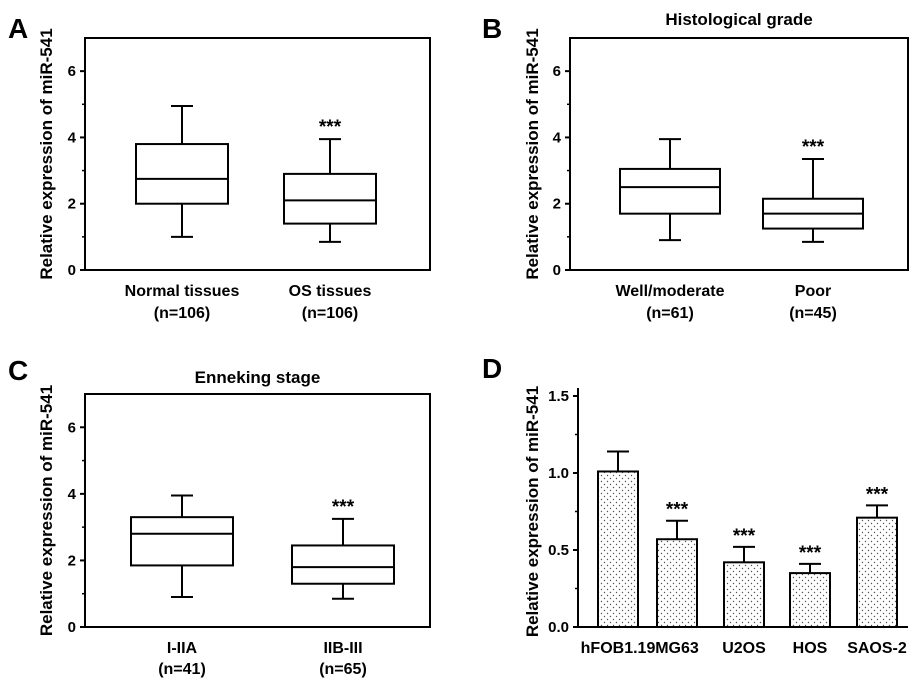 The image size is (910, 679). What do you see at coordinates (18, 370) in the screenshot?
I see `panel-letter: C` at bounding box center [18, 370].